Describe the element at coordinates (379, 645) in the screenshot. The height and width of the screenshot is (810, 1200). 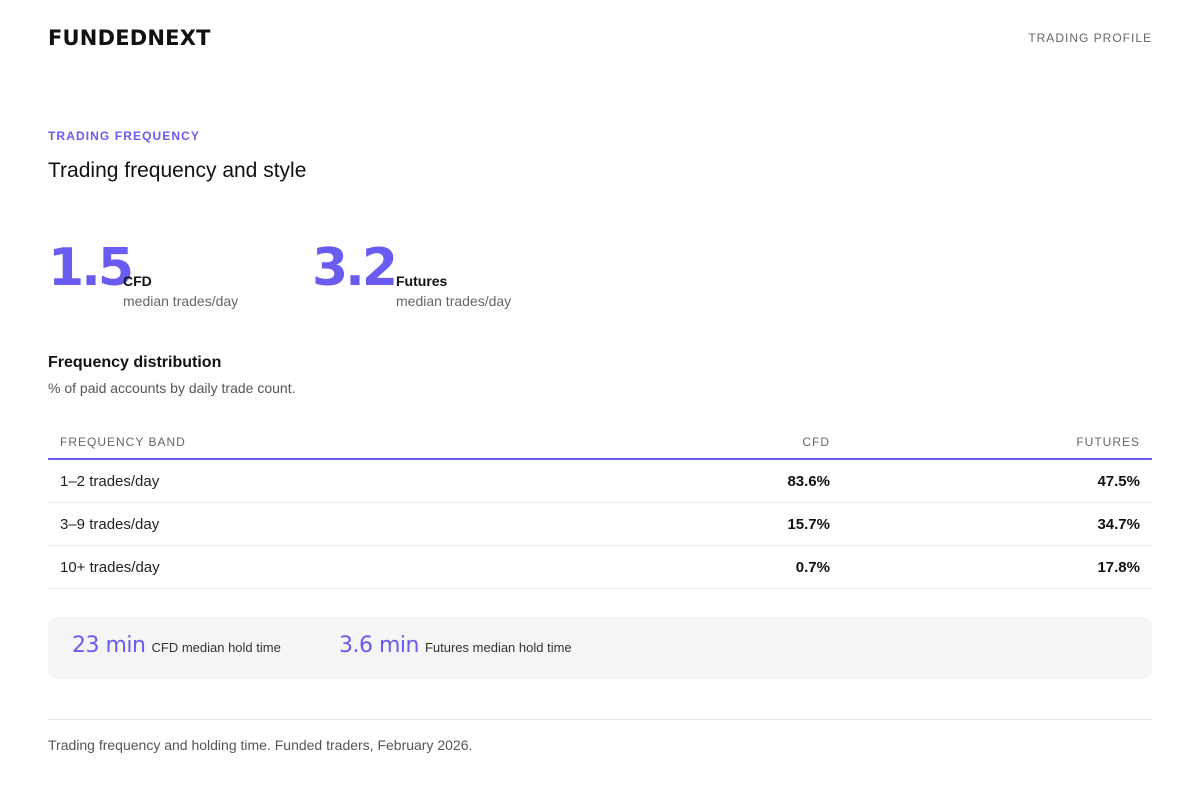
I see `hold-time-value: 3.6 min` at that location.